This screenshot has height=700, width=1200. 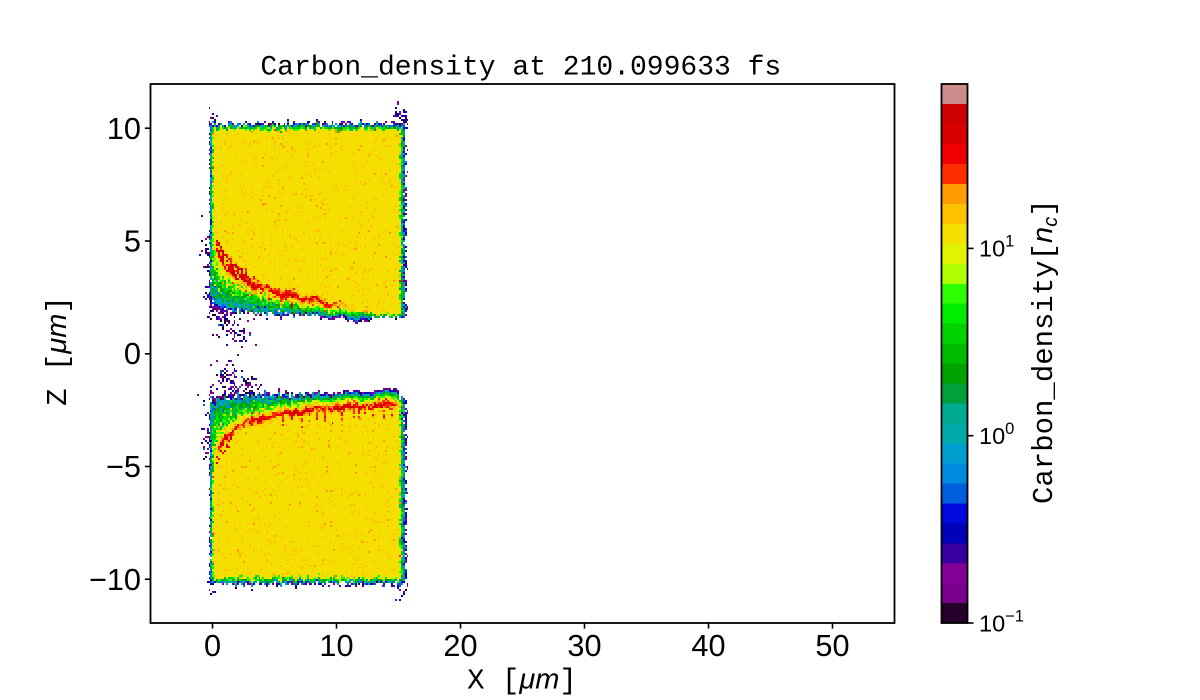 What do you see at coordinates (460, 645) in the screenshot?
I see `svg-text: 20` at bounding box center [460, 645].